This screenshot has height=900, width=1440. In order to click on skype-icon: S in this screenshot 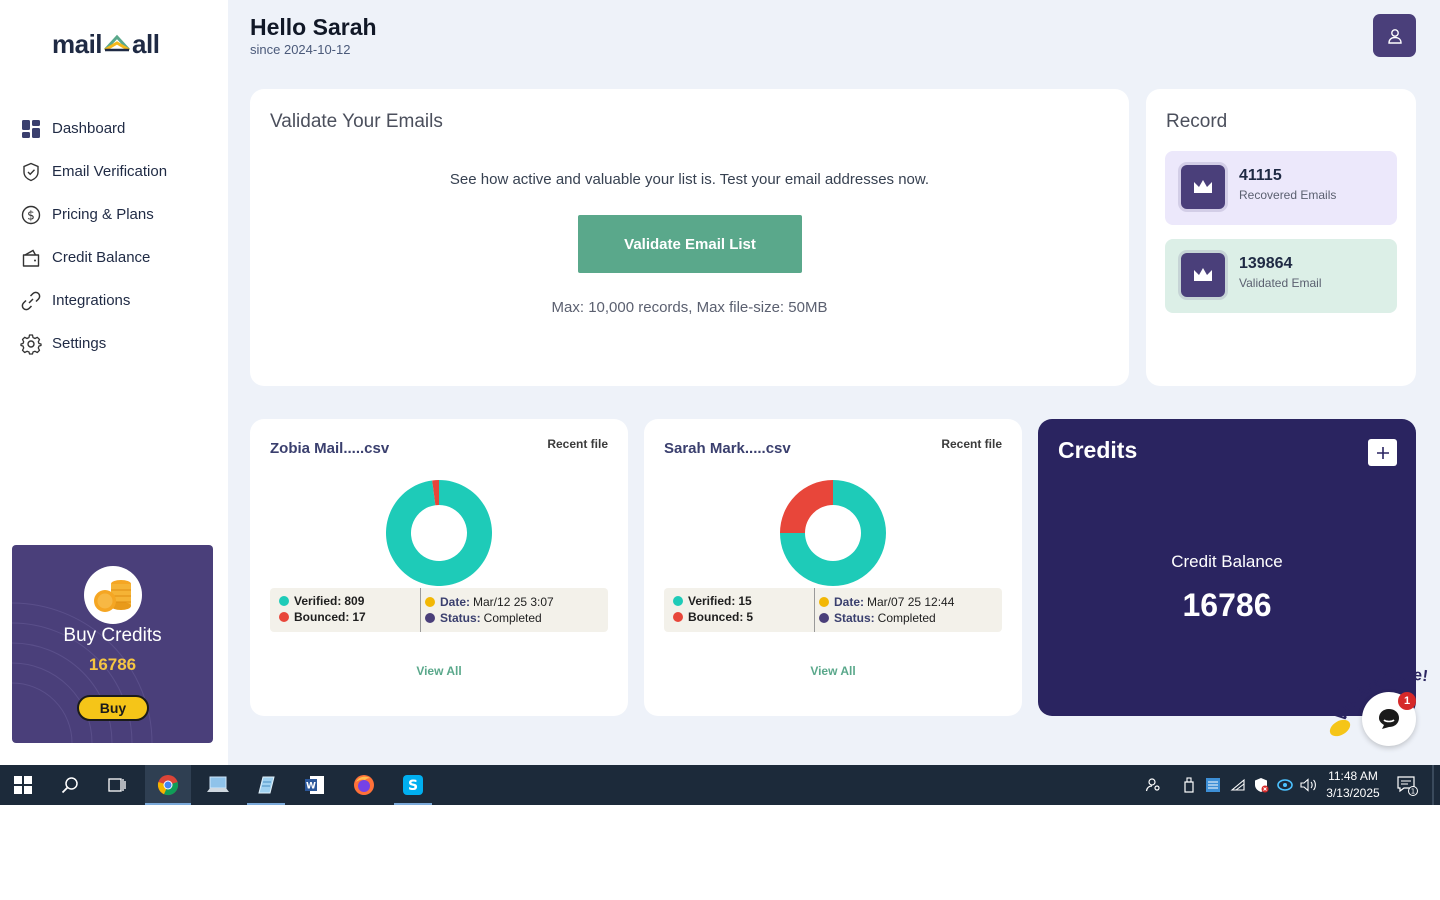, I will do `click(413, 785)`.